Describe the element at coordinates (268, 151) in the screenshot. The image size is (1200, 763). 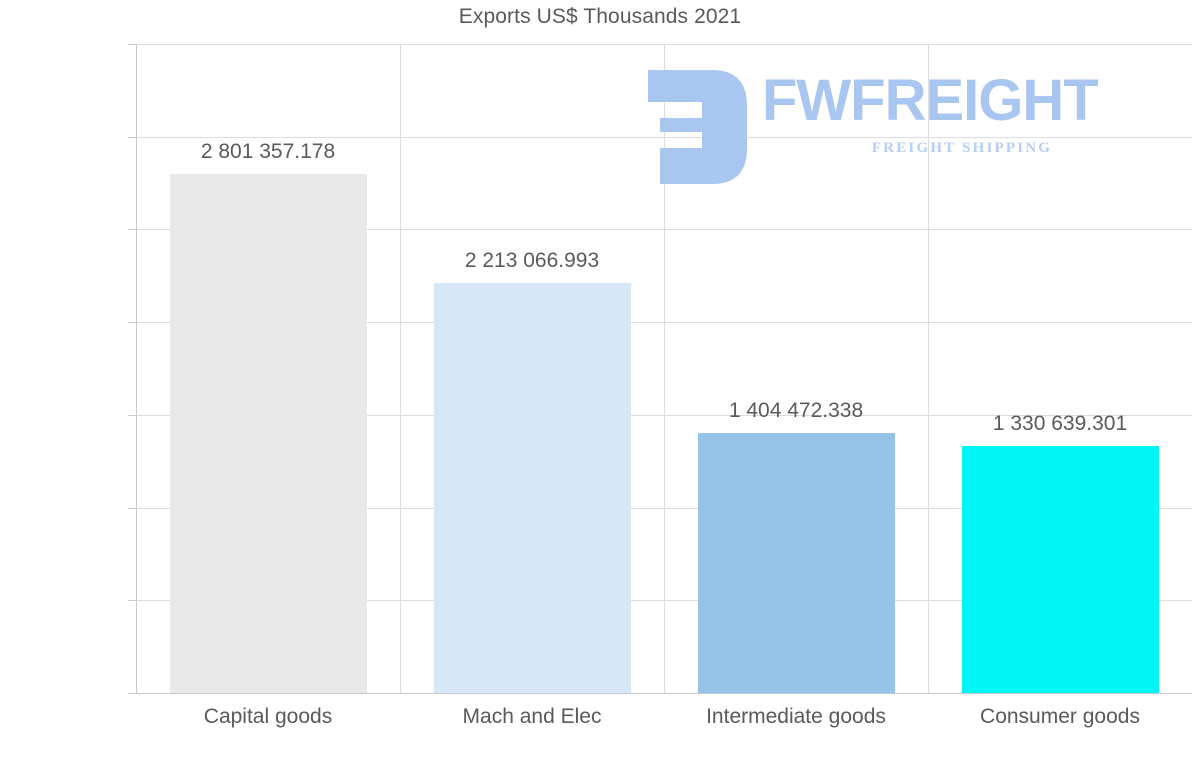
I see `bar-value-label: 2 801 357.178` at that location.